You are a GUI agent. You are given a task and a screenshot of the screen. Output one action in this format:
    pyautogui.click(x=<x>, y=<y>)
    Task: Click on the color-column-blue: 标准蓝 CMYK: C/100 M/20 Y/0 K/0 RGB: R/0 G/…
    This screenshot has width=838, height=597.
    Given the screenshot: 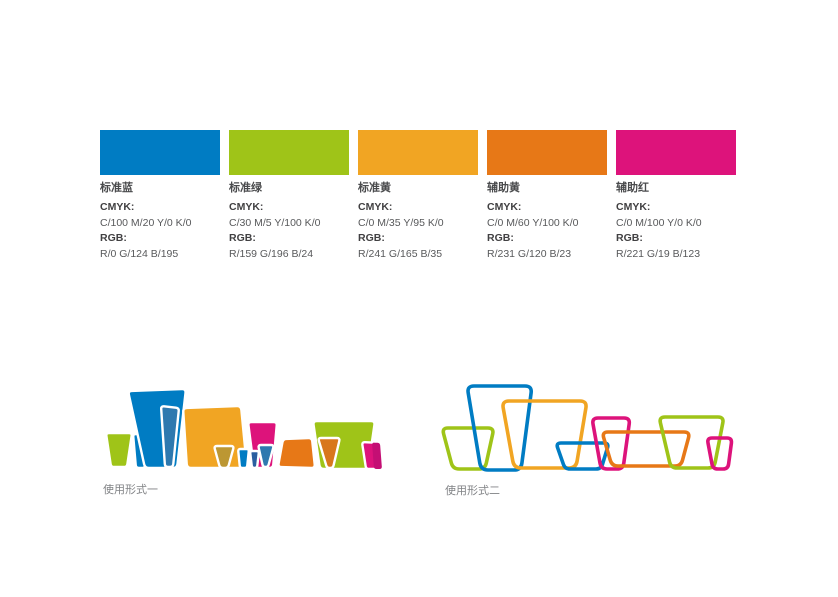 What is the action you would take?
    pyautogui.click(x=160, y=196)
    